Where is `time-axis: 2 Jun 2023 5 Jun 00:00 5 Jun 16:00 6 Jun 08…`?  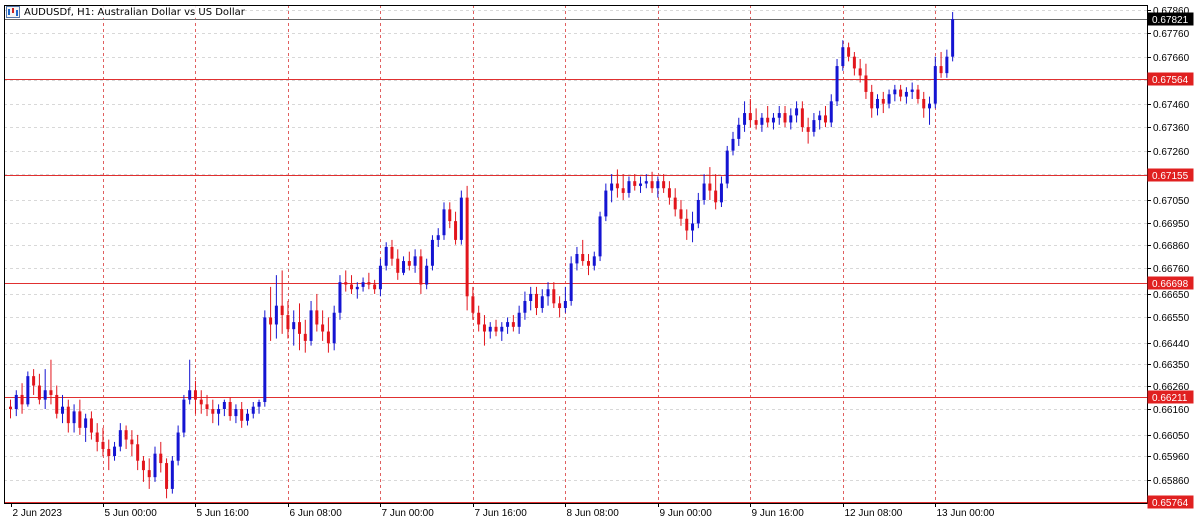 time-axis: 2 Jun 2023 5 Jun 00:00 5 Jun 16:00 6 Jun 08… is located at coordinates (503, 511).